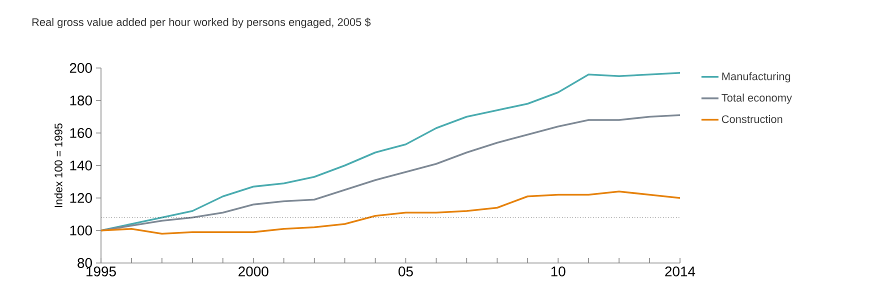 The height and width of the screenshot is (305, 885). I want to click on x-tick-label: 05, so click(405, 271).